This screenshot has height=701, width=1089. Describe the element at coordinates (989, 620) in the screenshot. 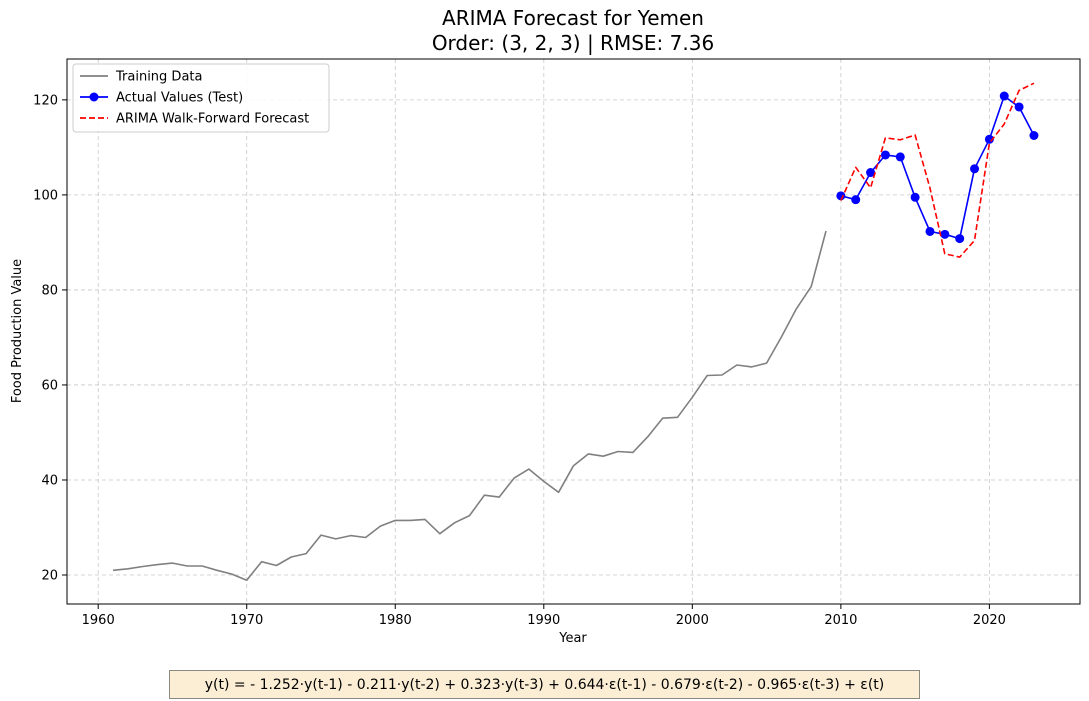

I see `x-tick-label: 2020` at that location.